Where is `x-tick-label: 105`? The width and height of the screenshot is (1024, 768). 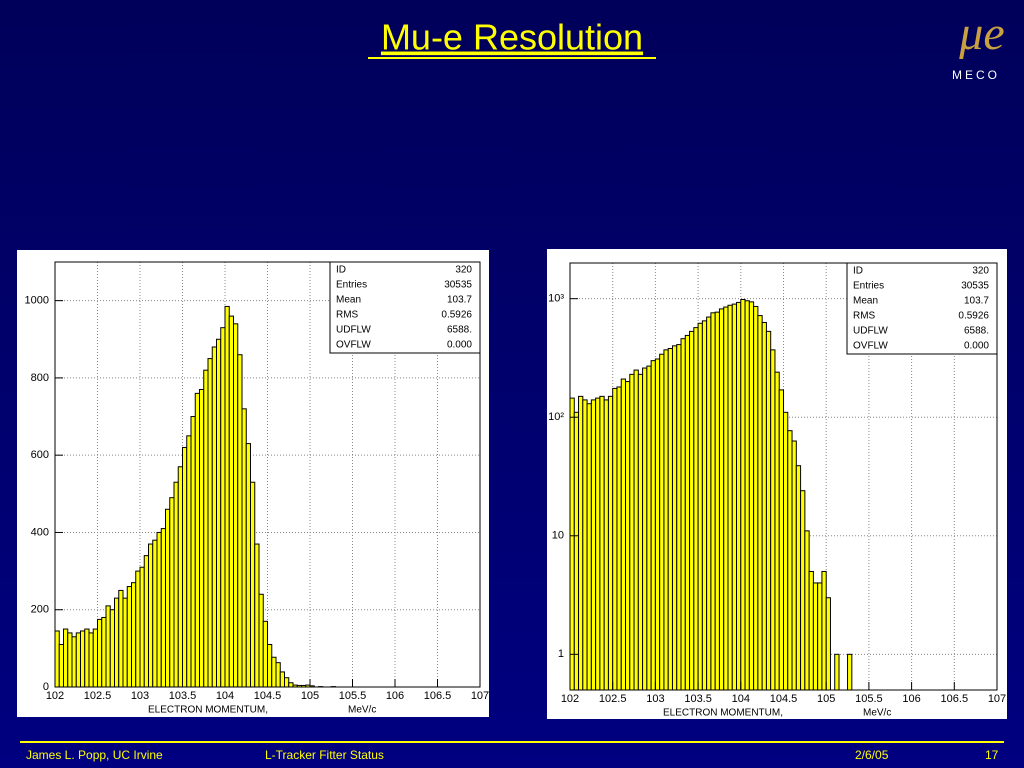
x-tick-label: 105 is located at coordinates (826, 699).